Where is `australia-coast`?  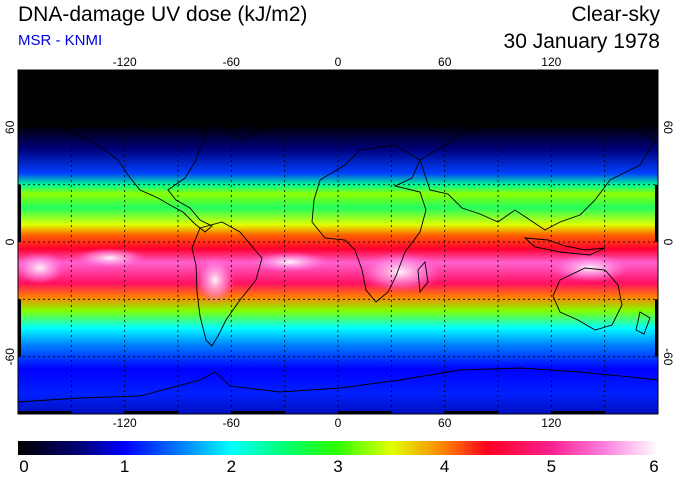
australia-coast is located at coordinates (587, 299).